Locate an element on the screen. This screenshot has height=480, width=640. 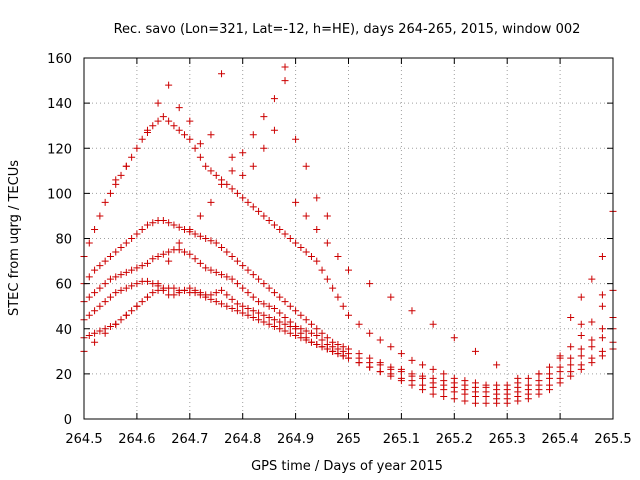
y-tick-label: 120 is located at coordinates (59, 149).